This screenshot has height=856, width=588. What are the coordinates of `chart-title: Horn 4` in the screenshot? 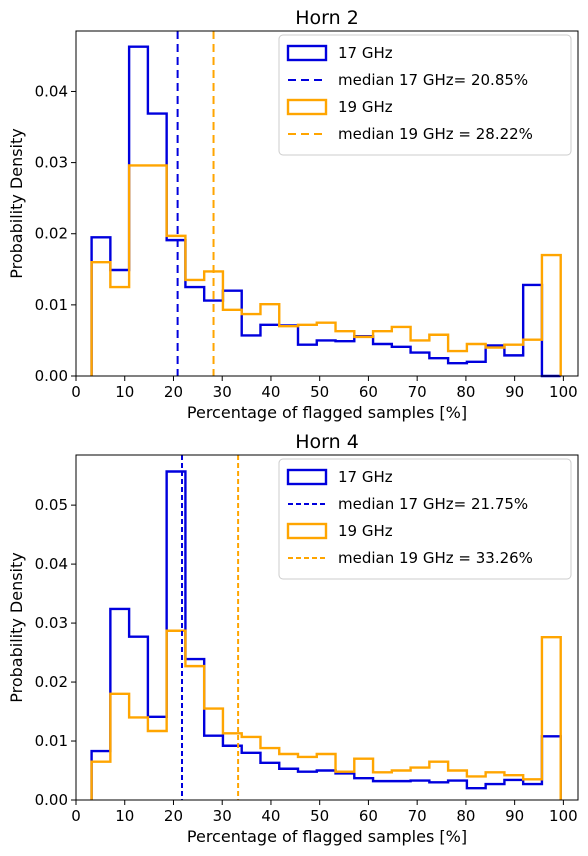 It's located at (327, 442).